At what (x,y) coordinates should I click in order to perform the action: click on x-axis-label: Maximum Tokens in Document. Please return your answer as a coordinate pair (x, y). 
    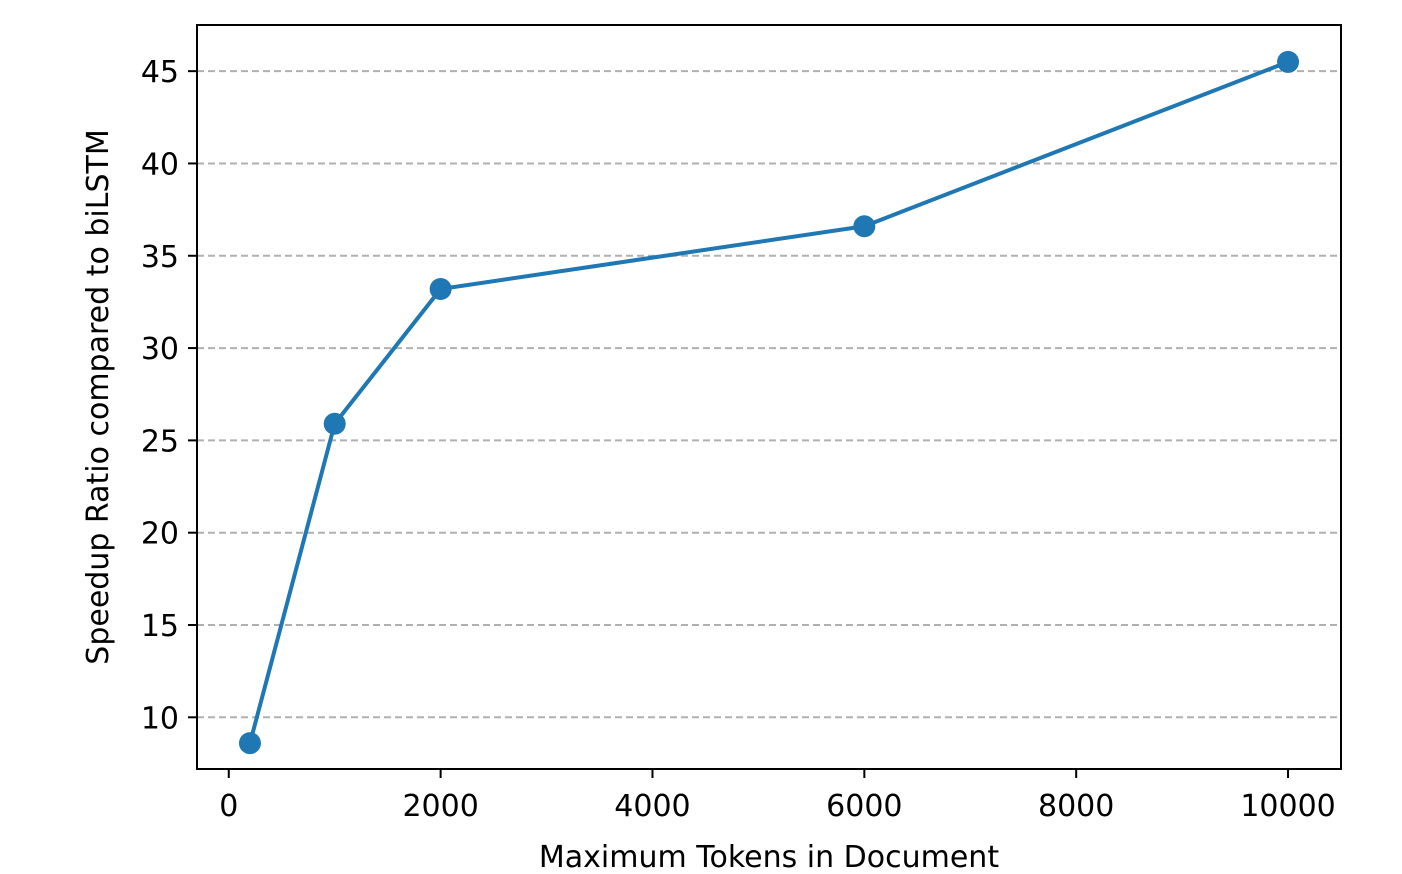
    Looking at the image, I should click on (769, 857).